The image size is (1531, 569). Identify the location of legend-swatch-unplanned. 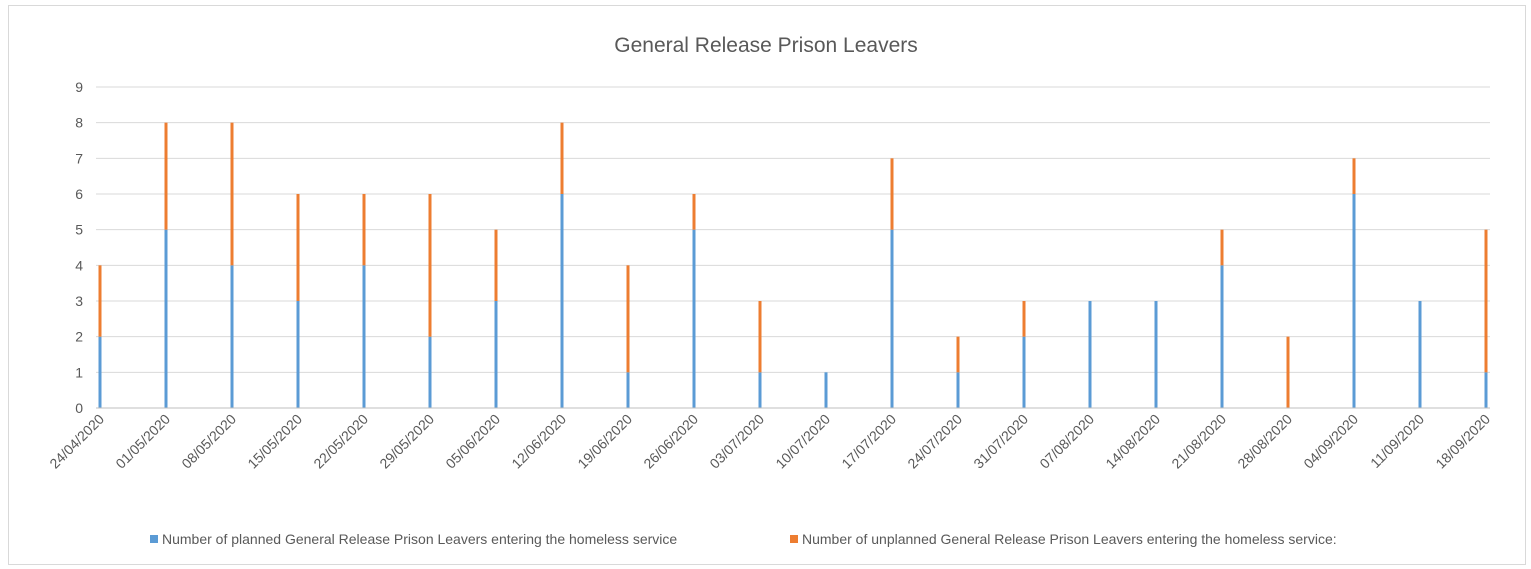
(794, 539).